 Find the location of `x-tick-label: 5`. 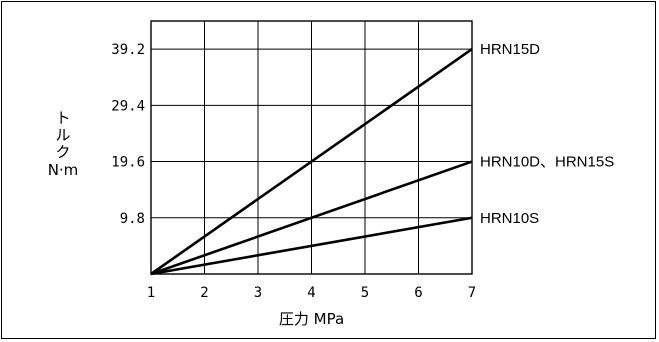

x-tick-label: 5 is located at coordinates (365, 293).